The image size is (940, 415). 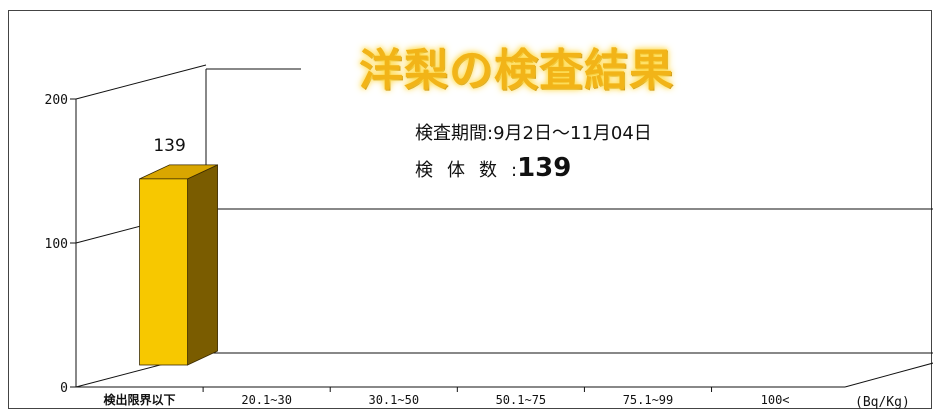 I want to click on chart-title: 洋梨の検査結果, so click(x=516, y=70).